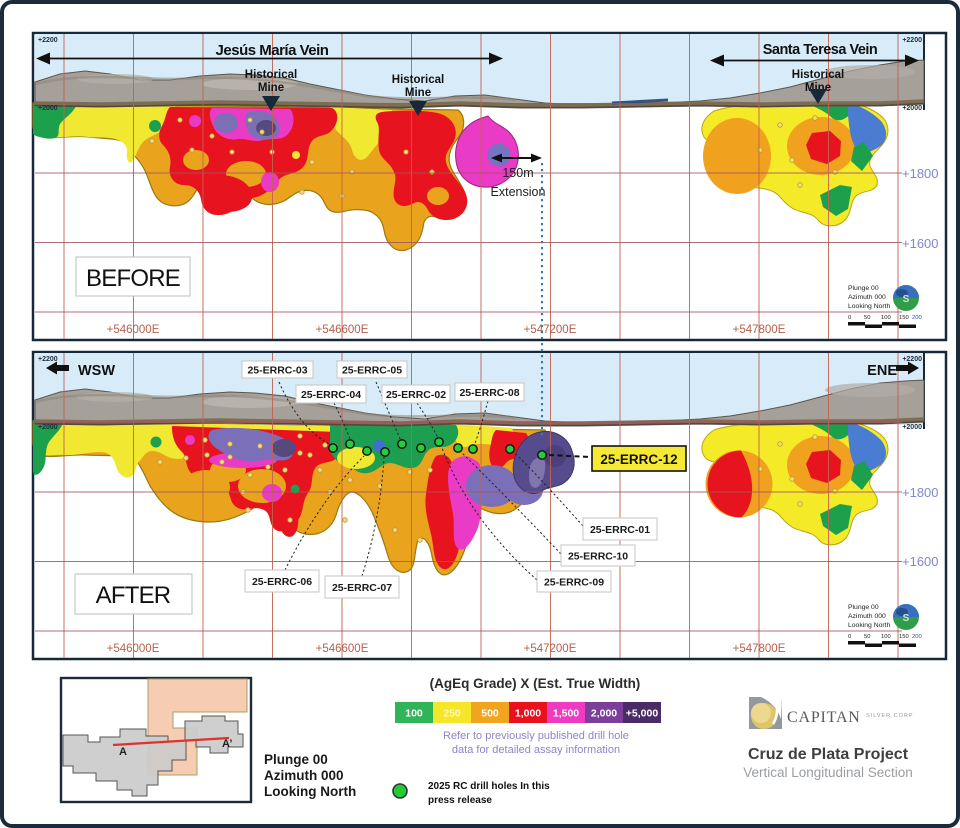 The height and width of the screenshot is (828, 960). What do you see at coordinates (566, 714) in the screenshot?
I see `svg-text: 1,500` at bounding box center [566, 714].